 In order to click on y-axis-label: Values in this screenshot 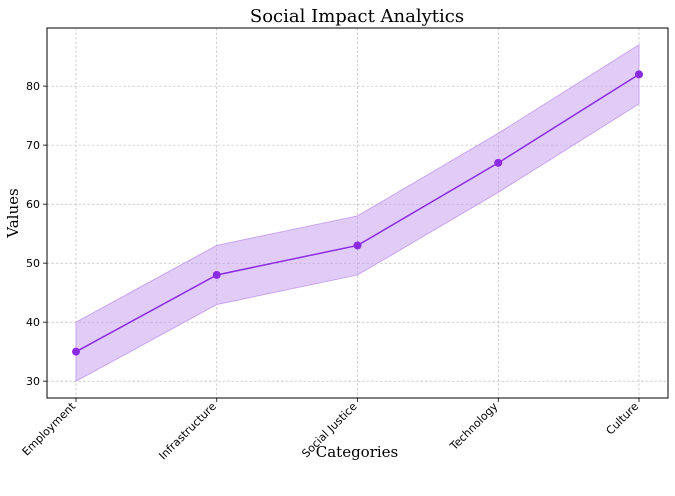, I will do `click(13, 213)`.